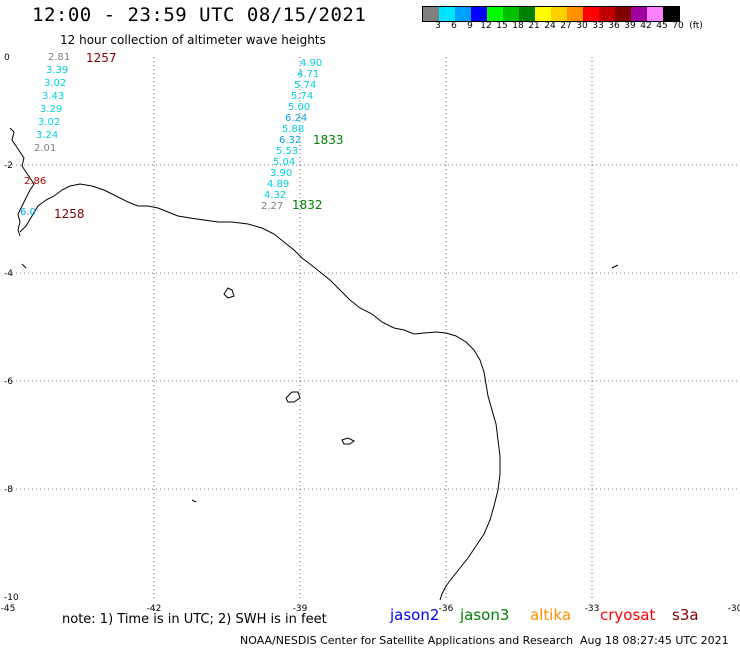  Describe the element at coordinates (8, 274) in the screenshot. I see `lat-tick-label: -4` at that location.